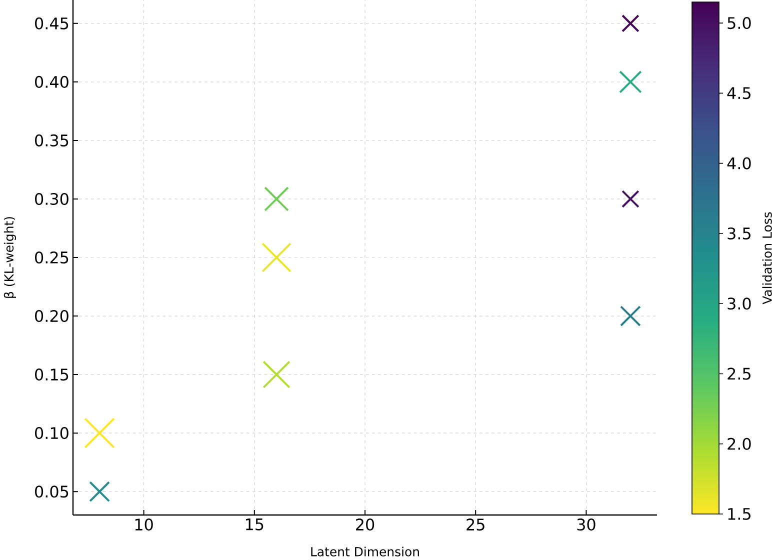 This screenshot has height=560, width=776. Describe the element at coordinates (51, 433) in the screenshot. I see `y-tick-label: 0.10` at that location.